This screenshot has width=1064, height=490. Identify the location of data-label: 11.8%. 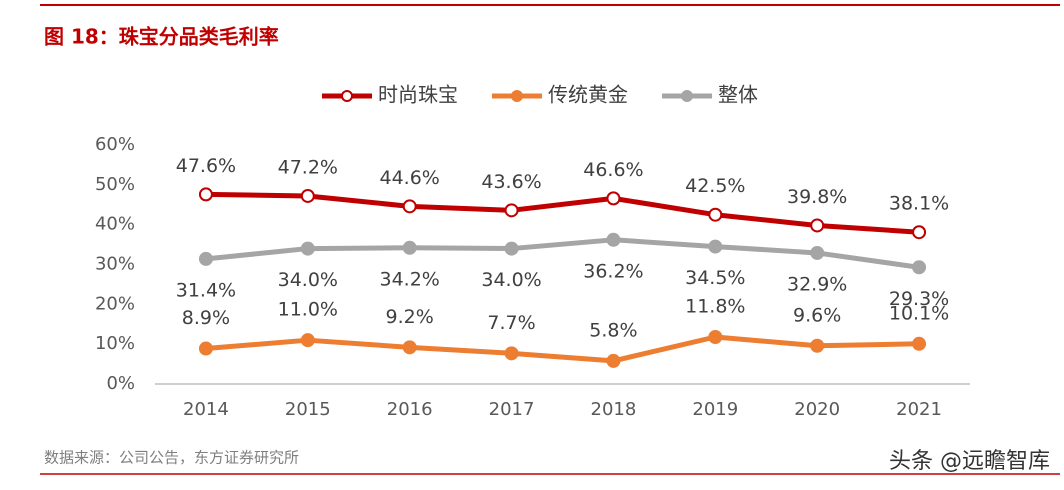
(715, 306).